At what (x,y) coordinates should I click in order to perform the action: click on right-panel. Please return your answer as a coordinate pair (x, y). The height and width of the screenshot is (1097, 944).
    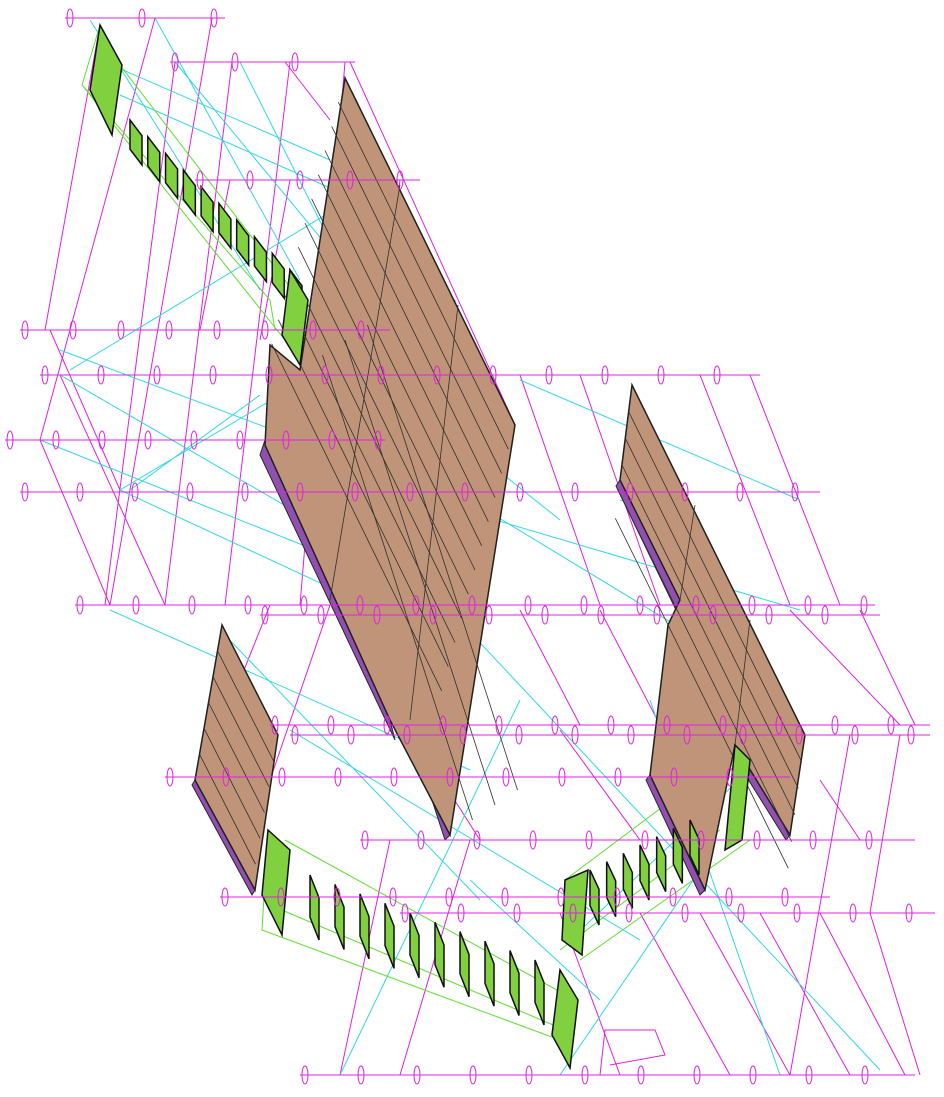
    Looking at the image, I should click on (712, 637).